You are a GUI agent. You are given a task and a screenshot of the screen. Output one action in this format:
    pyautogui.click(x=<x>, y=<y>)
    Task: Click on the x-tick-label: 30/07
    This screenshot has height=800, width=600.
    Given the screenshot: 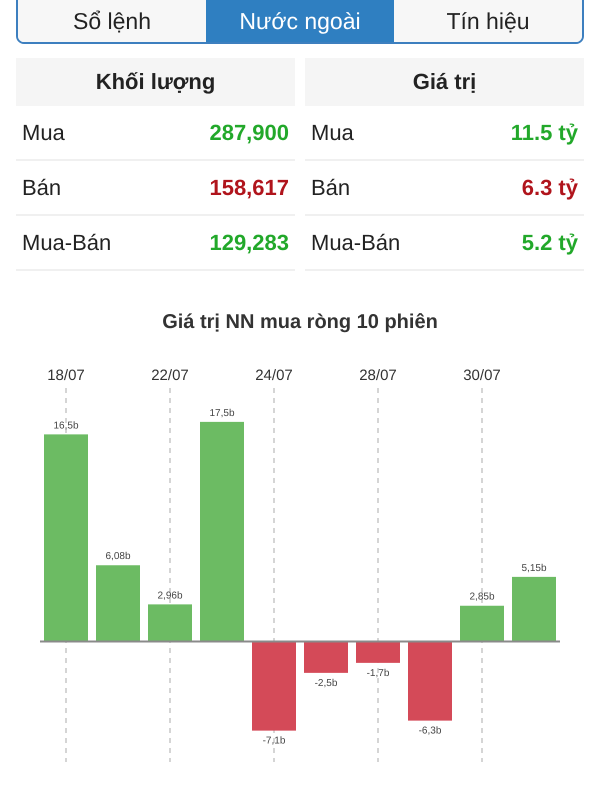 What is the action you would take?
    pyautogui.click(x=482, y=375)
    